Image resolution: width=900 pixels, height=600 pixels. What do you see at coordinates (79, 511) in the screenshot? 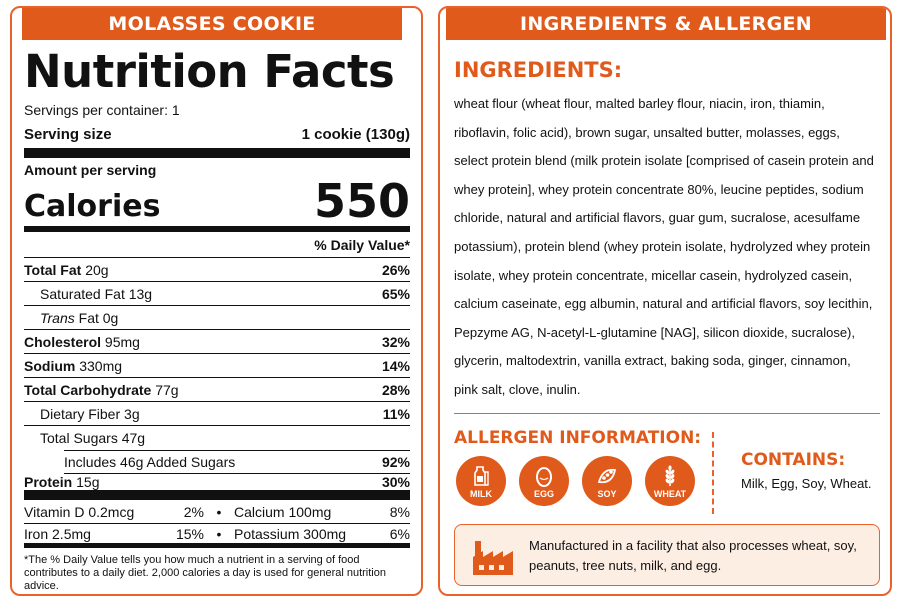
I see `vitamin-name: Vitamin D 0.2mcg` at bounding box center [79, 511].